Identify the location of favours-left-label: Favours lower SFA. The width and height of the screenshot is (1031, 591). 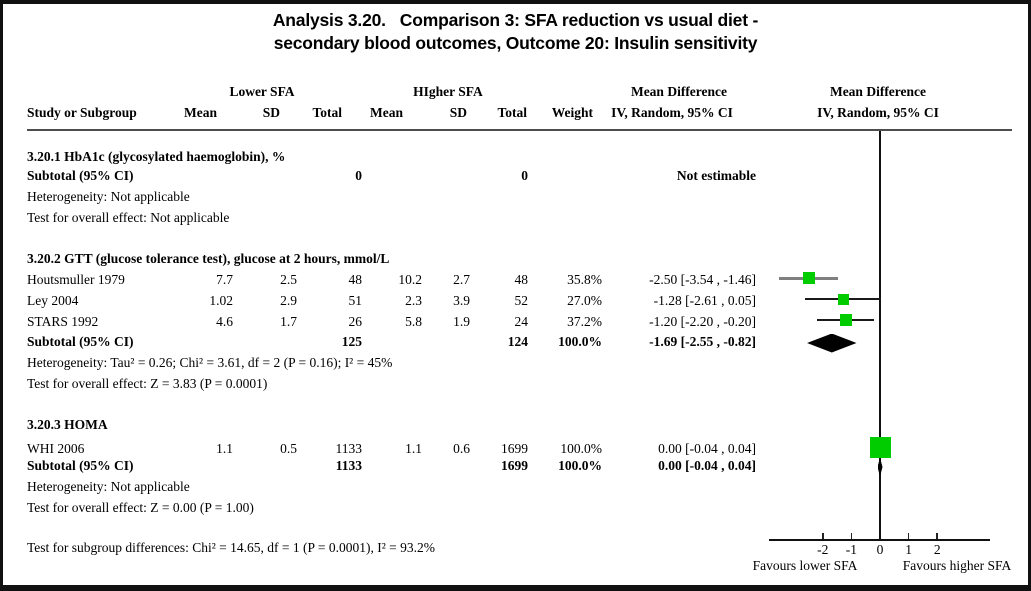
(805, 565).